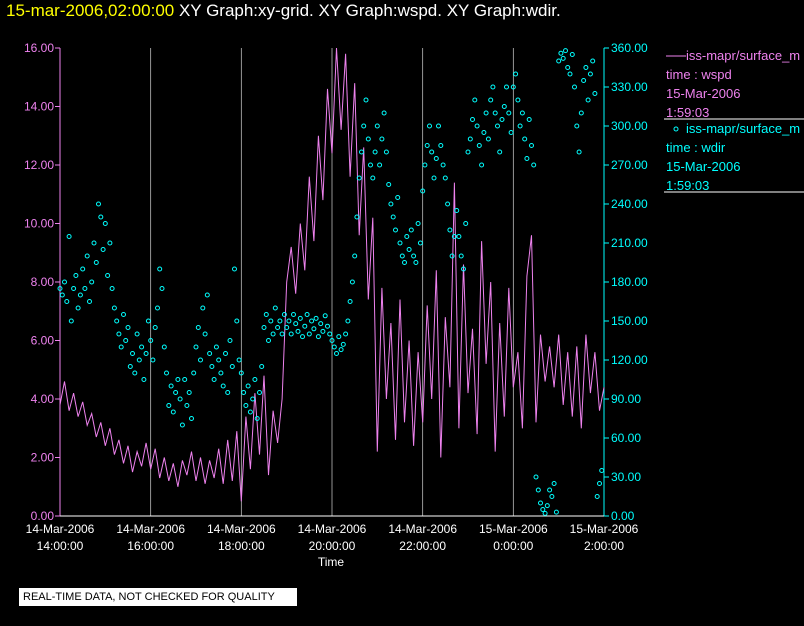 The height and width of the screenshot is (626, 804). Describe the element at coordinates (703, 166) in the screenshot. I see `legend-2-date: 15-Mar-2006` at that location.